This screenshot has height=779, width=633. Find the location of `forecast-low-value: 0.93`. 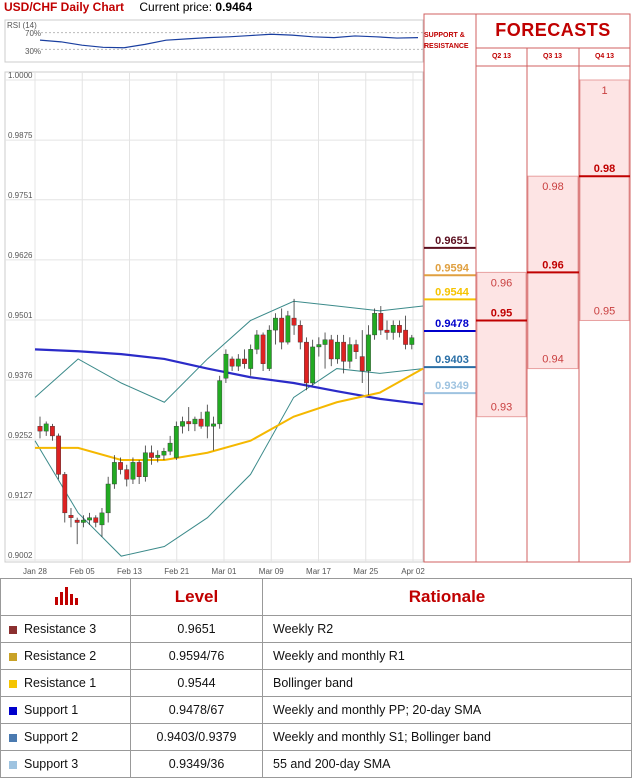

forecast-low-value: 0.93 is located at coordinates (501, 408).